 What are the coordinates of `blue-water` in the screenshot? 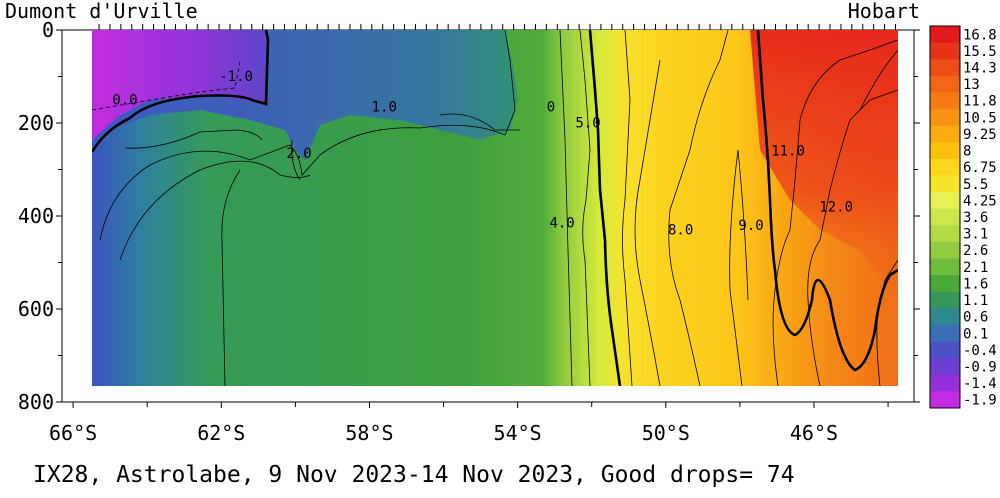 It's located at (305, 95).